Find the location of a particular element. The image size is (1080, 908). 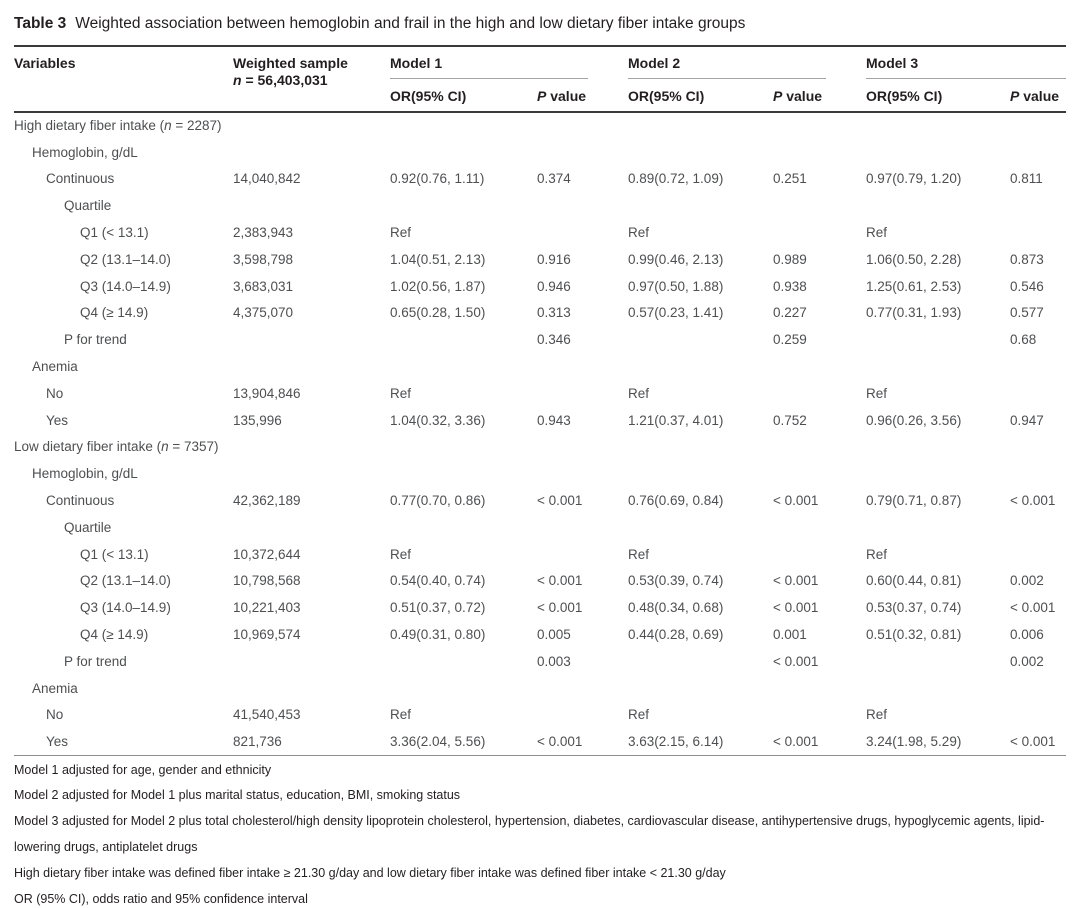

model1-underline is located at coordinates (489, 78).